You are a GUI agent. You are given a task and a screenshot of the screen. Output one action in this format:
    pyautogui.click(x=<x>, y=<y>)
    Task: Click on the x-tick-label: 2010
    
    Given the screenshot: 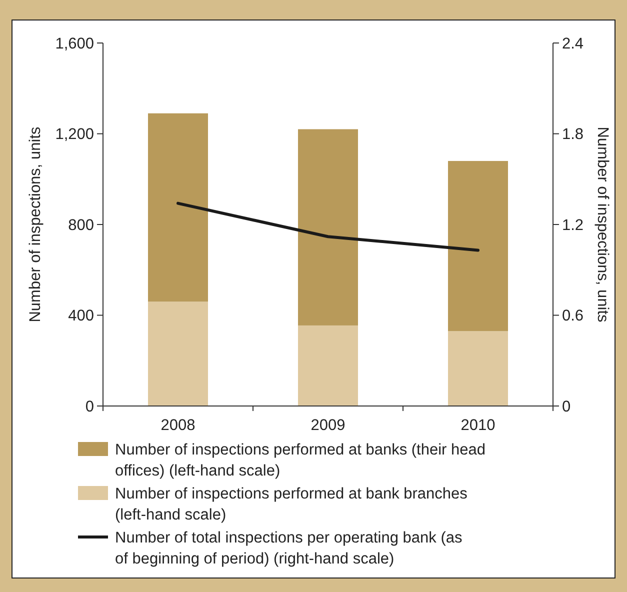 What is the action you would take?
    pyautogui.click(x=478, y=425)
    